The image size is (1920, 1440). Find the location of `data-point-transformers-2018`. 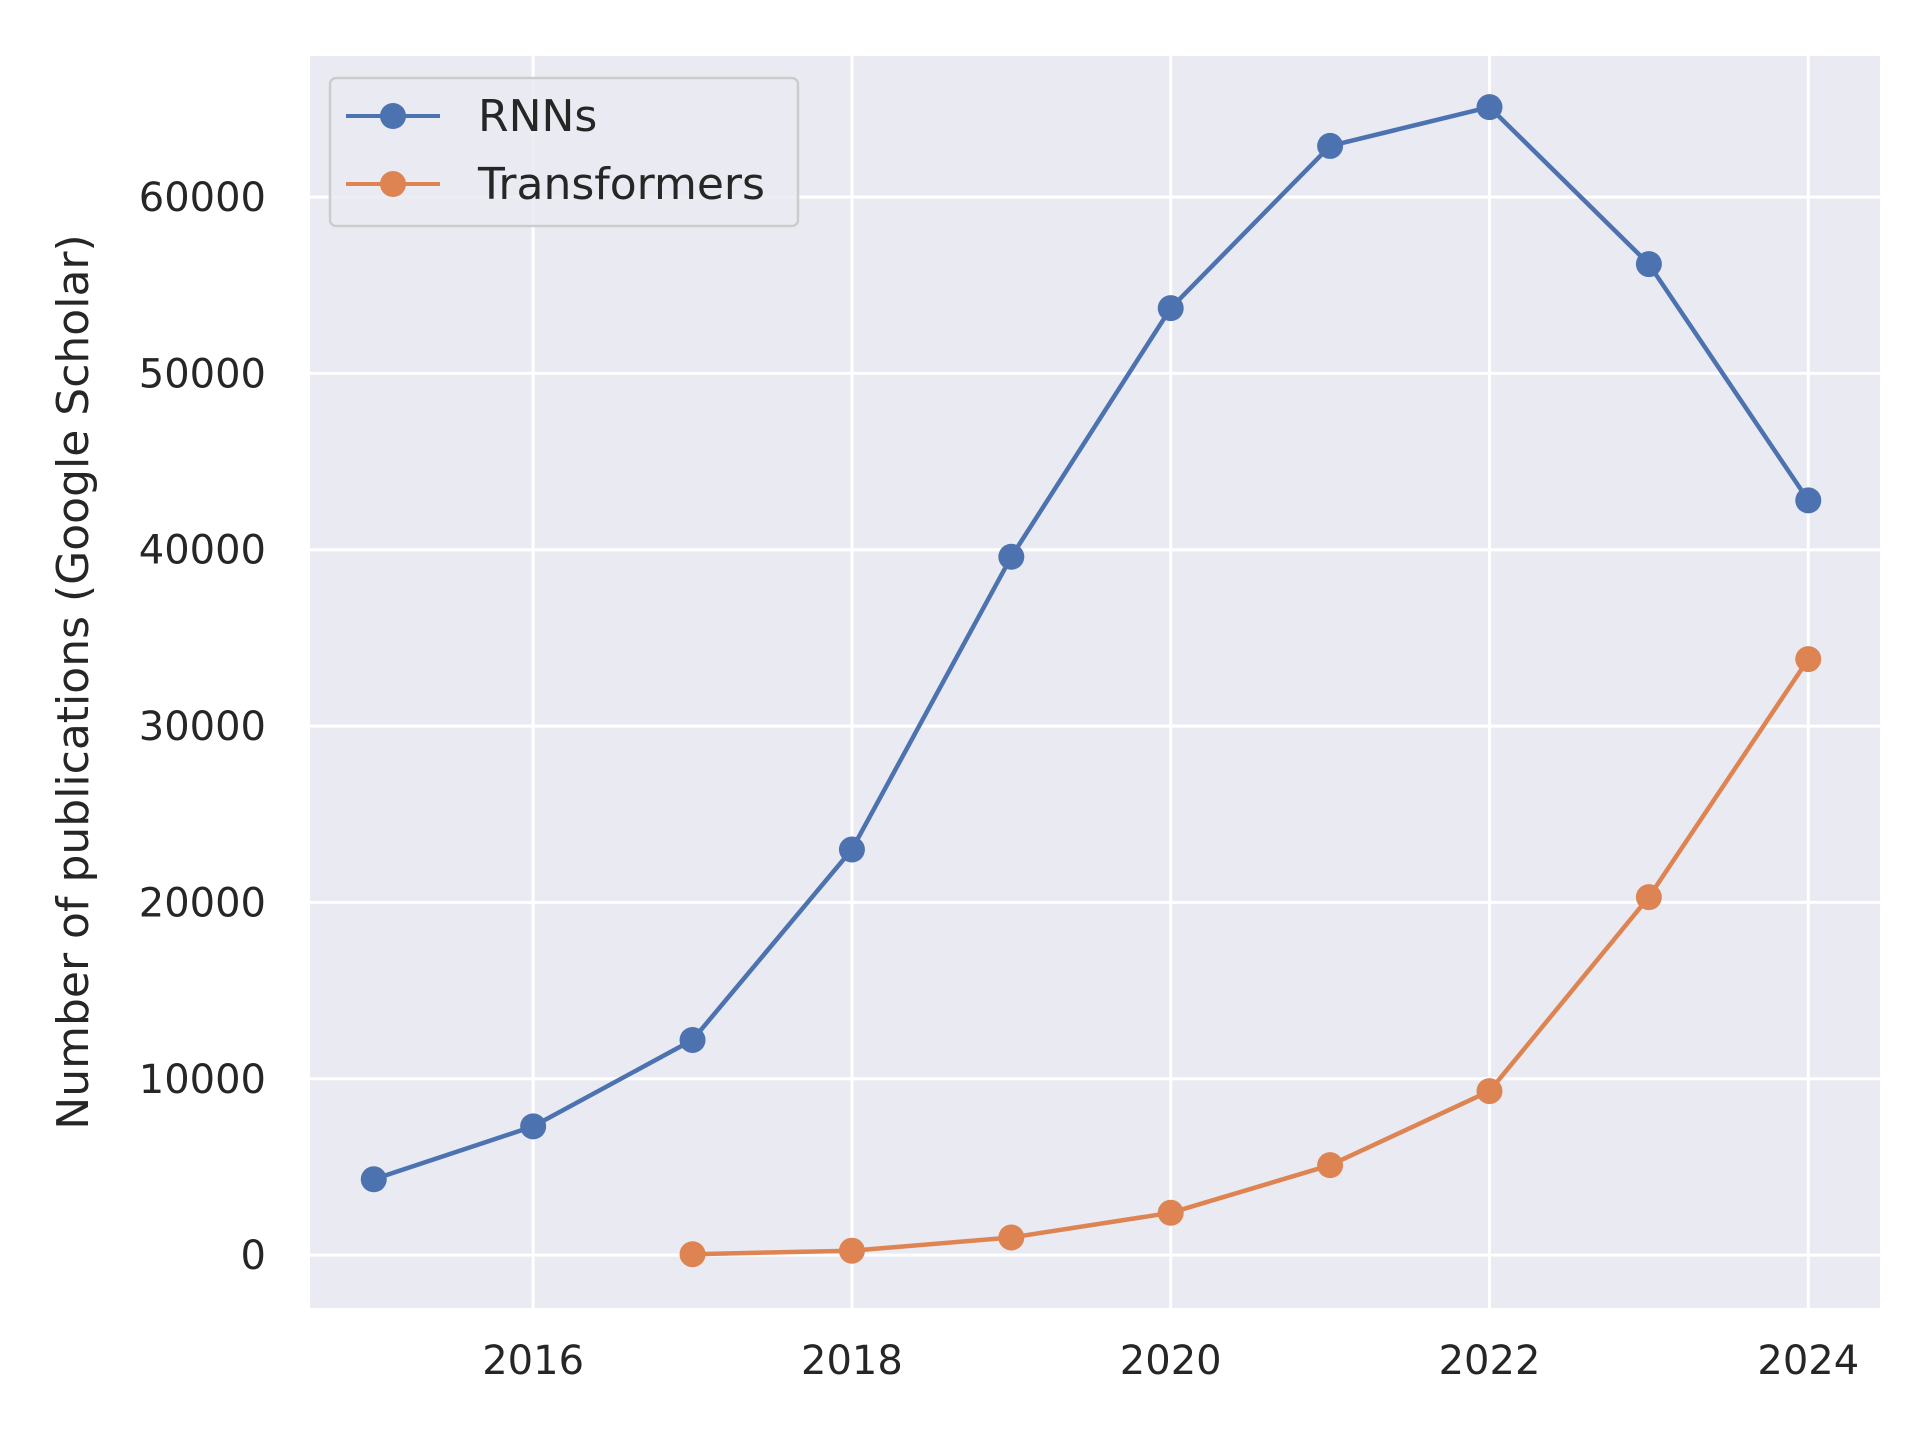

data-point-transformers-2018 is located at coordinates (851, 1250).